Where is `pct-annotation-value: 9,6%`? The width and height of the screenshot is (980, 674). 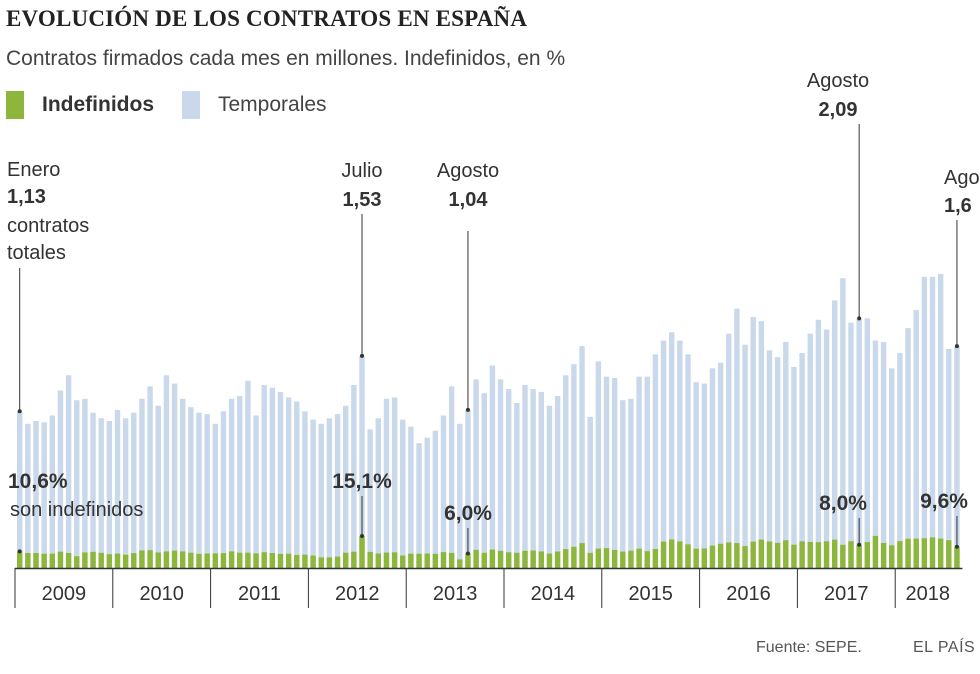
pct-annotation-value: 9,6% is located at coordinates (944, 501).